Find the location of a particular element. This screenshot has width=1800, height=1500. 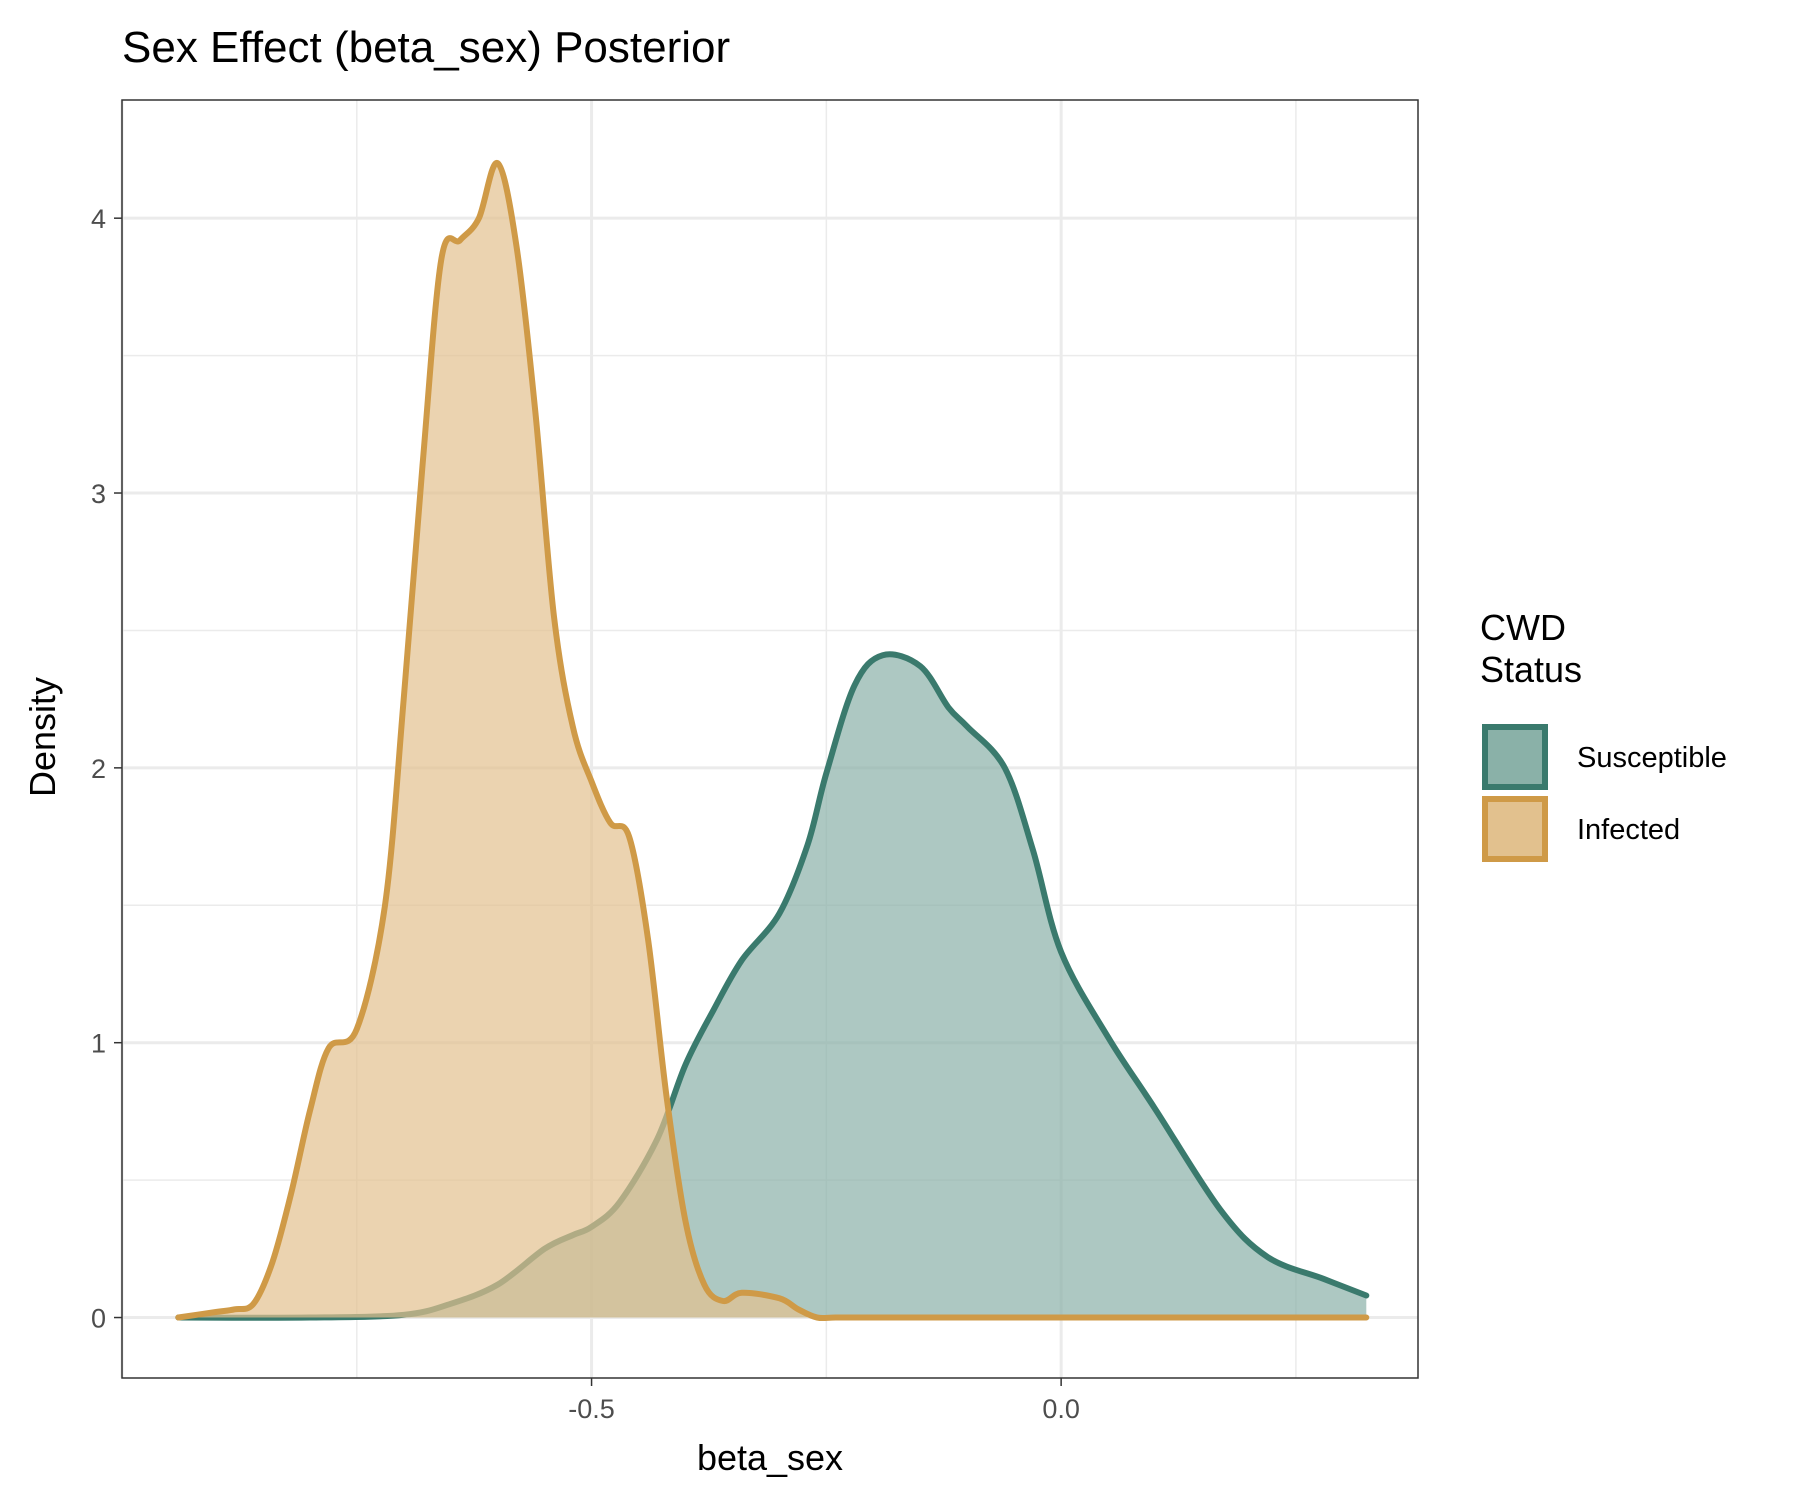

legend-title: CWD Status is located at coordinates (1531, 648).